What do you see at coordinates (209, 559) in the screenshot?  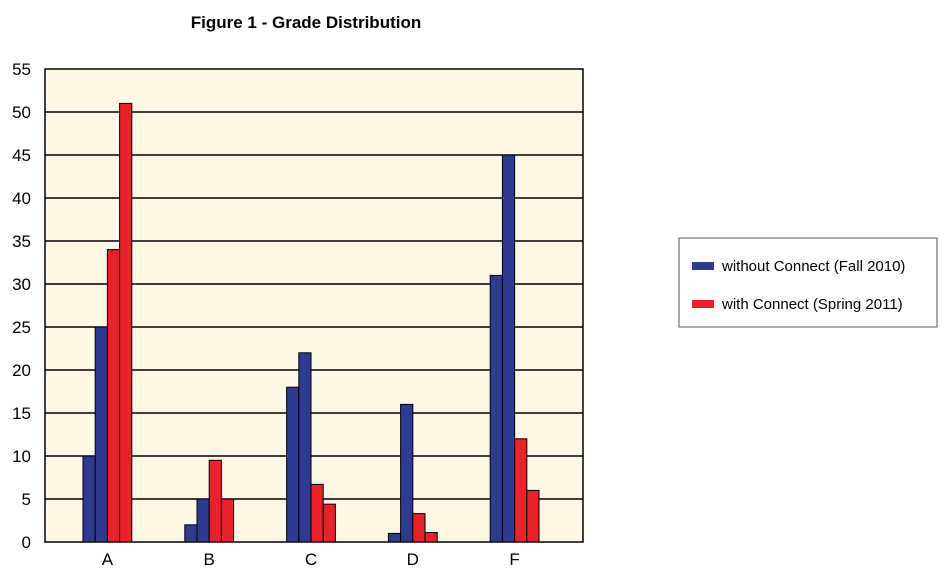 I see `x-category-label: B` at bounding box center [209, 559].